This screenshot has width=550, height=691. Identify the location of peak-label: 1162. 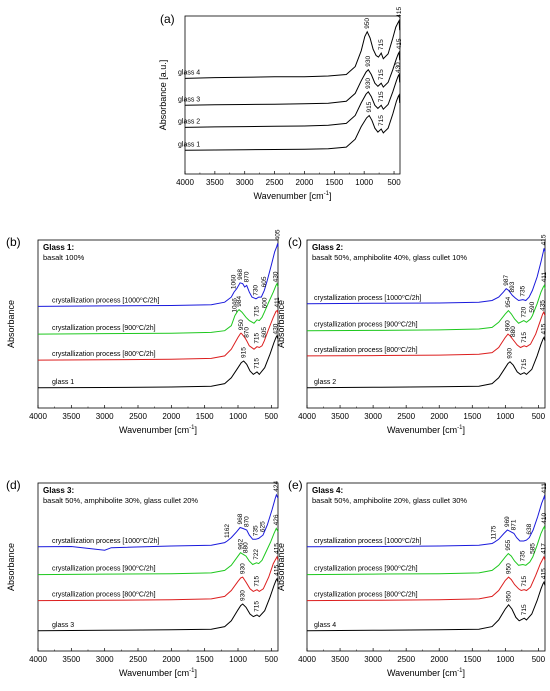
(227, 531).